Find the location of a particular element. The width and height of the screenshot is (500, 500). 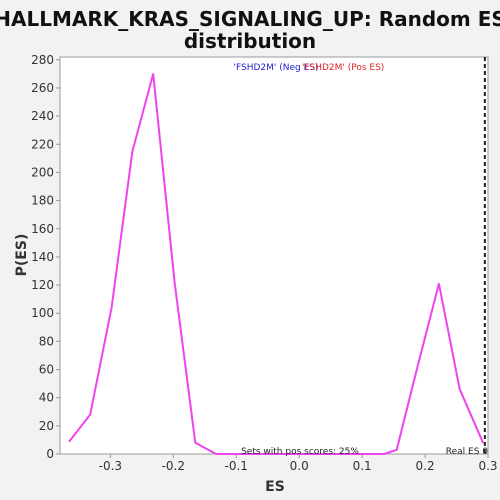

y-tick-label: 20 is located at coordinates (46, 426).